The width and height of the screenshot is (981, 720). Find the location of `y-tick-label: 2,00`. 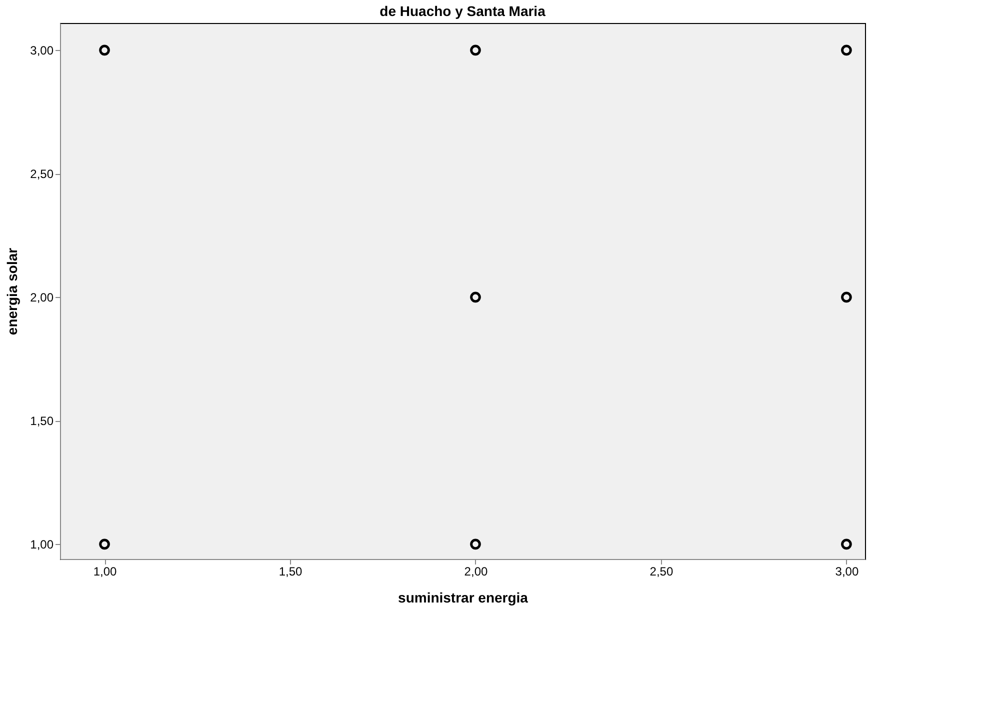

y-tick-label: 2,00 is located at coordinates (42, 297).